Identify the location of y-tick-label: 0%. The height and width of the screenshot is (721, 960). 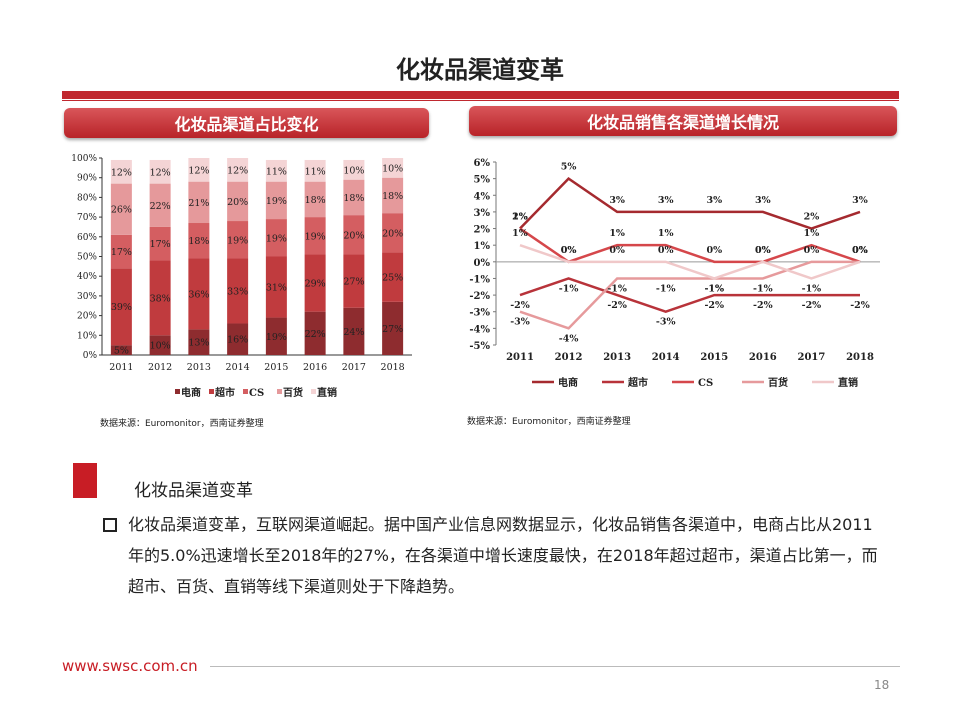
(90, 356).